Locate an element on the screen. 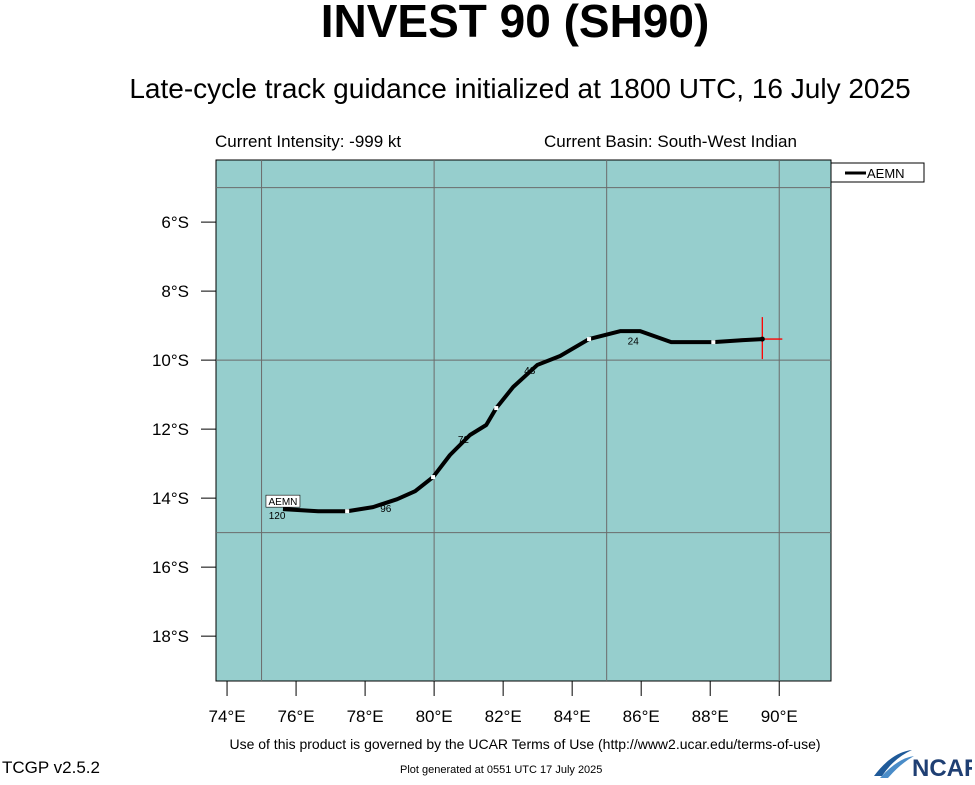 The image size is (975, 785). ncar-logo: NCAR is located at coordinates (923, 766).